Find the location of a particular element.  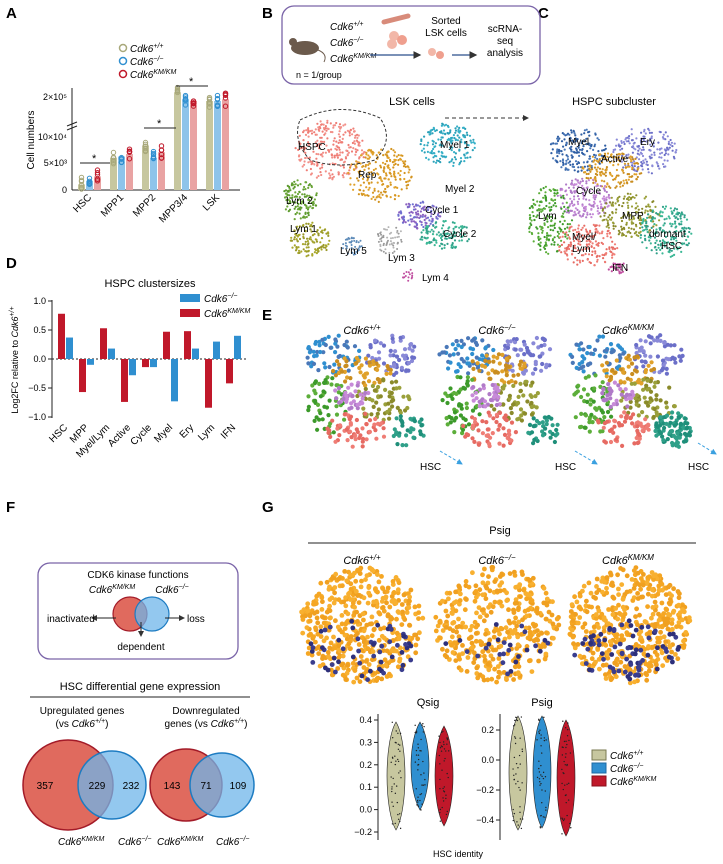

g-psig-title: Psig is located at coordinates (499, 531).